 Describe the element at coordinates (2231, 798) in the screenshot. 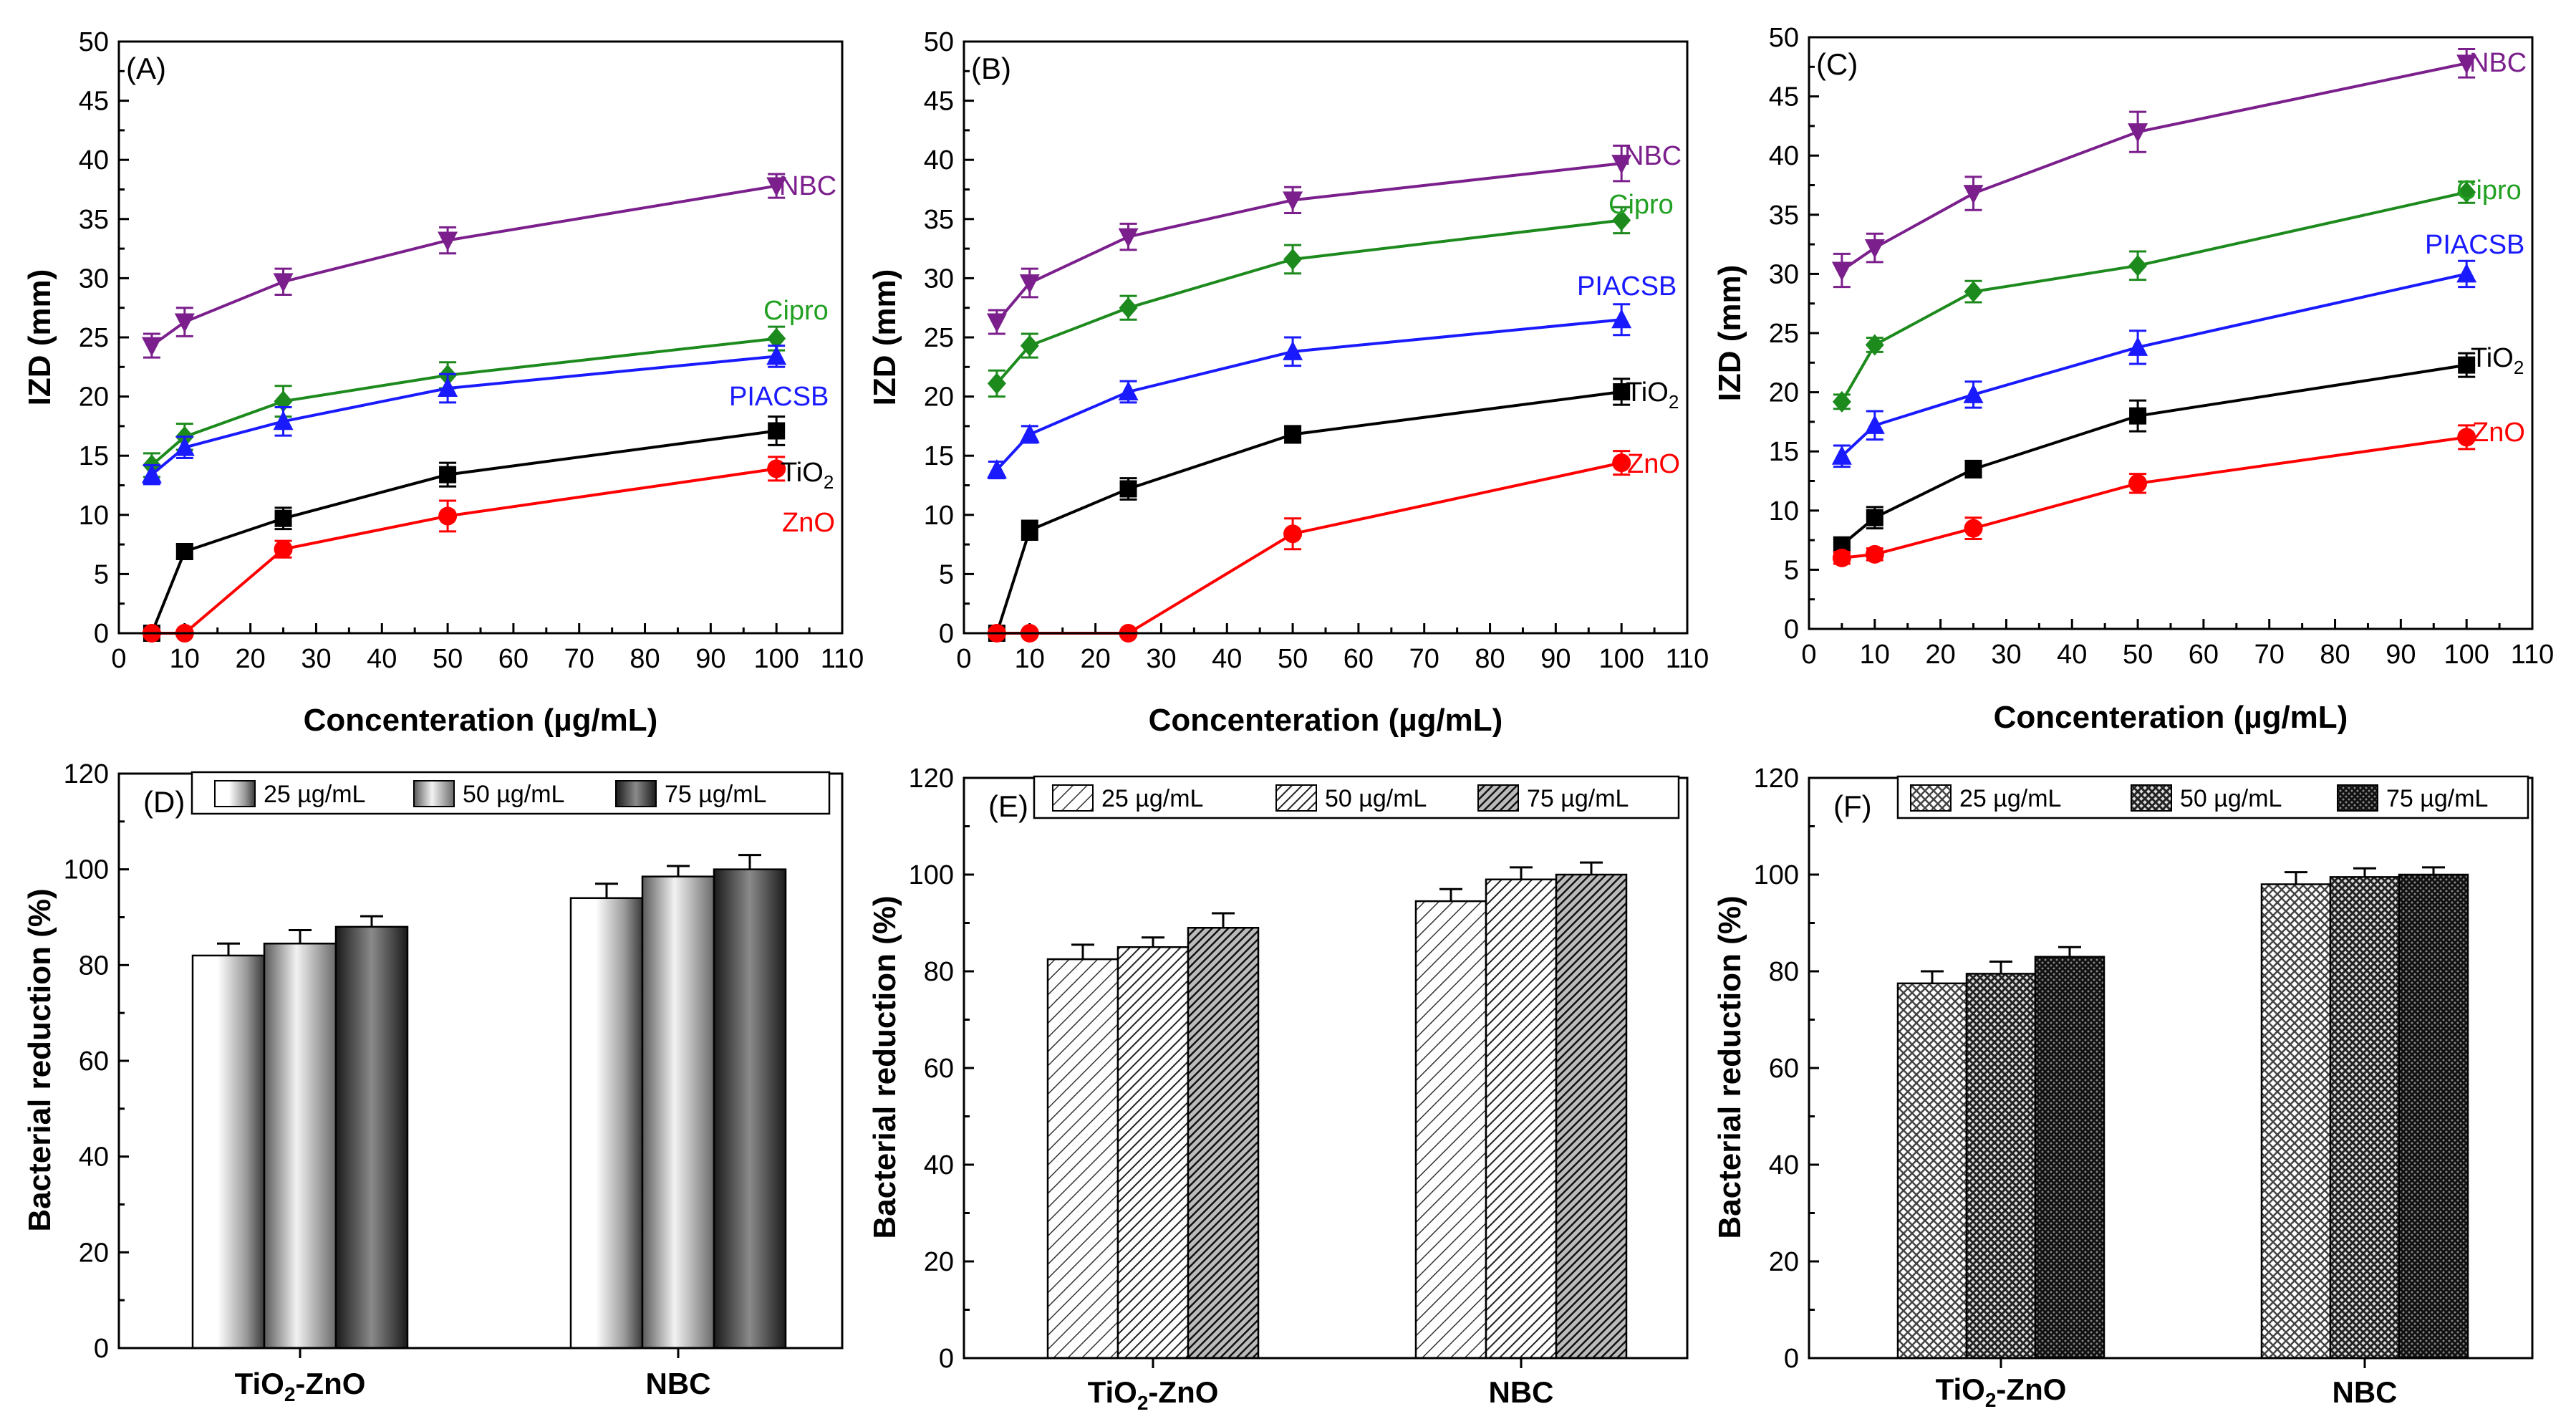

I see `panel-f-legend-label-50-g-ml: 50 µg/mL` at that location.